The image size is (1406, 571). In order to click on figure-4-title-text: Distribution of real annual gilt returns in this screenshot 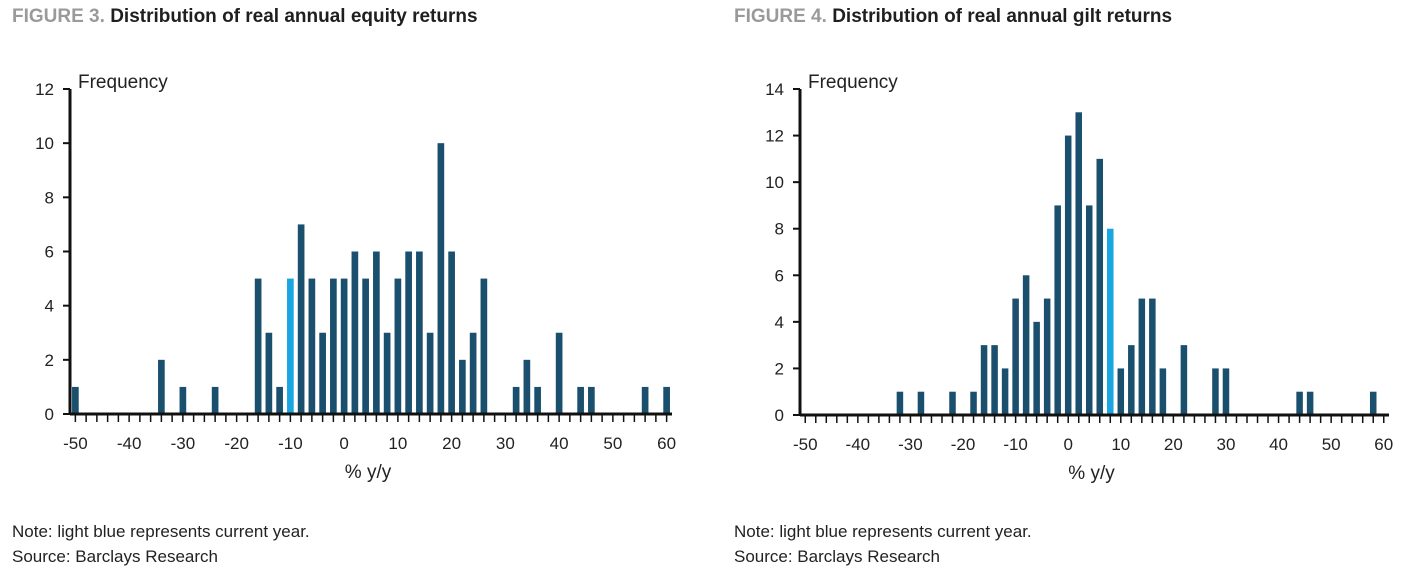, I will do `click(1002, 16)`.